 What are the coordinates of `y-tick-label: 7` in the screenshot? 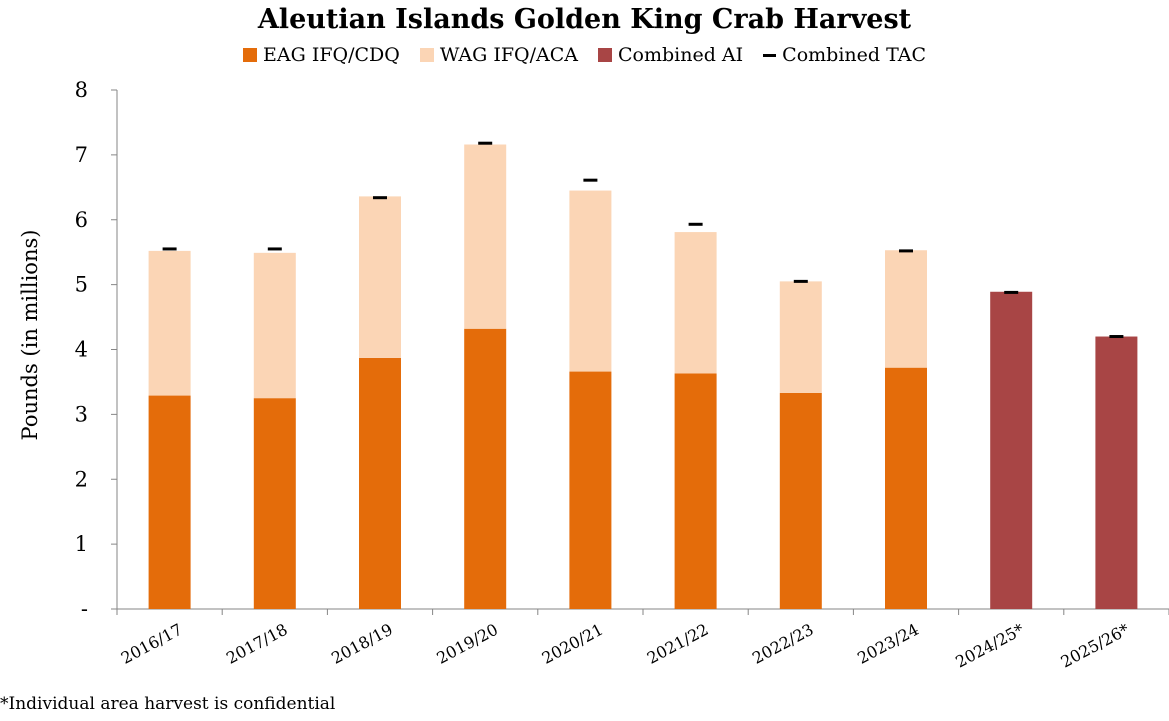 It's located at (81, 155).